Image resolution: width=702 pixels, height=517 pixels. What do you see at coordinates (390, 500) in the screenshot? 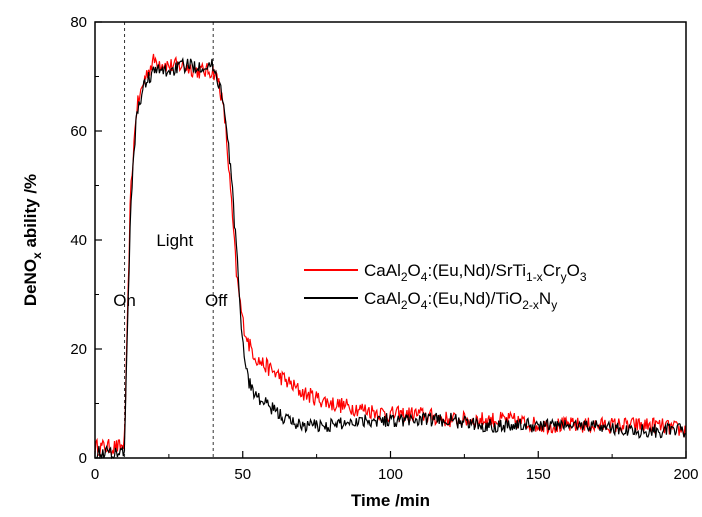
I see `x-axis-title: Time /min` at bounding box center [390, 500].